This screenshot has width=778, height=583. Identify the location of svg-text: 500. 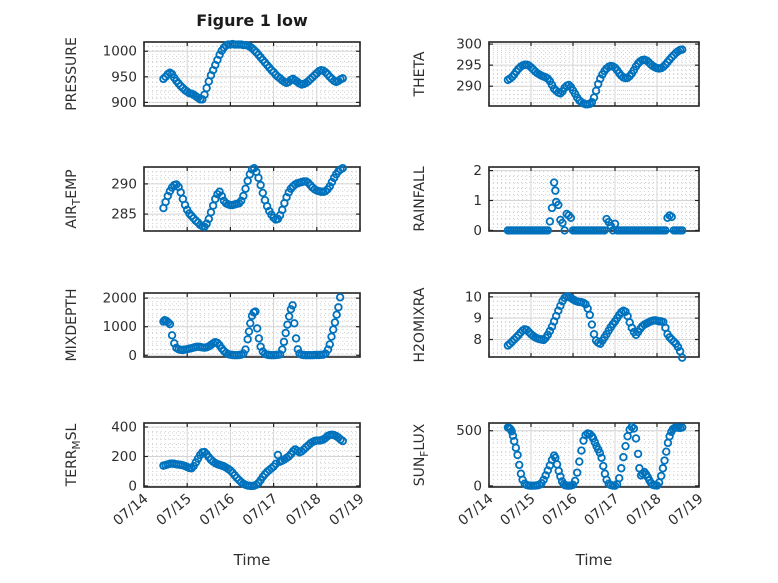
(469, 431).